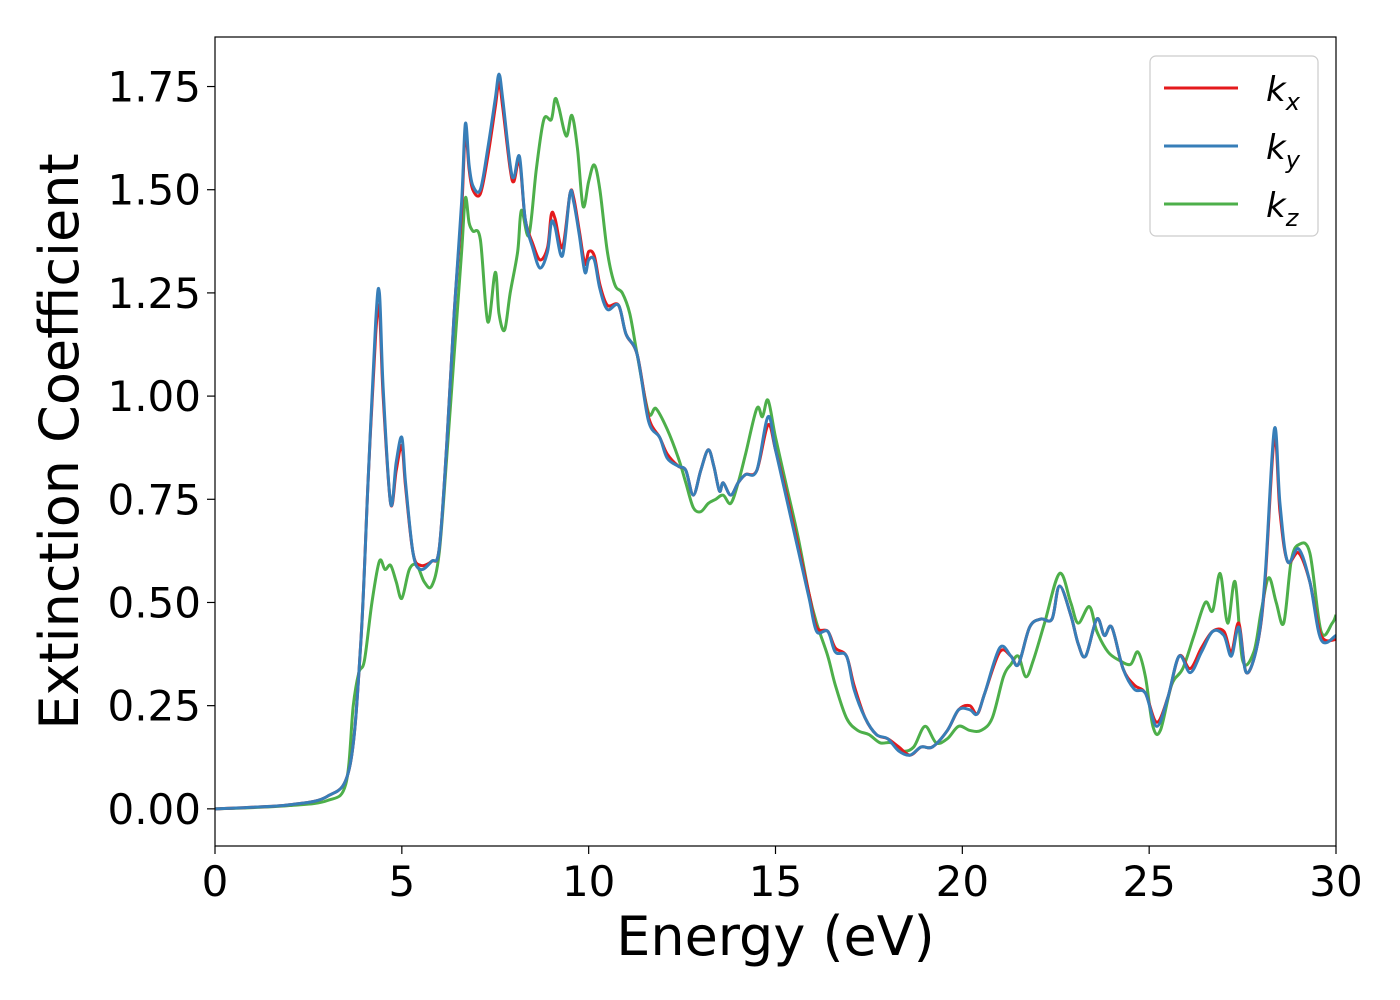  What do you see at coordinates (401, 881) in the screenshot?
I see `x-tick-label: 5` at bounding box center [401, 881].